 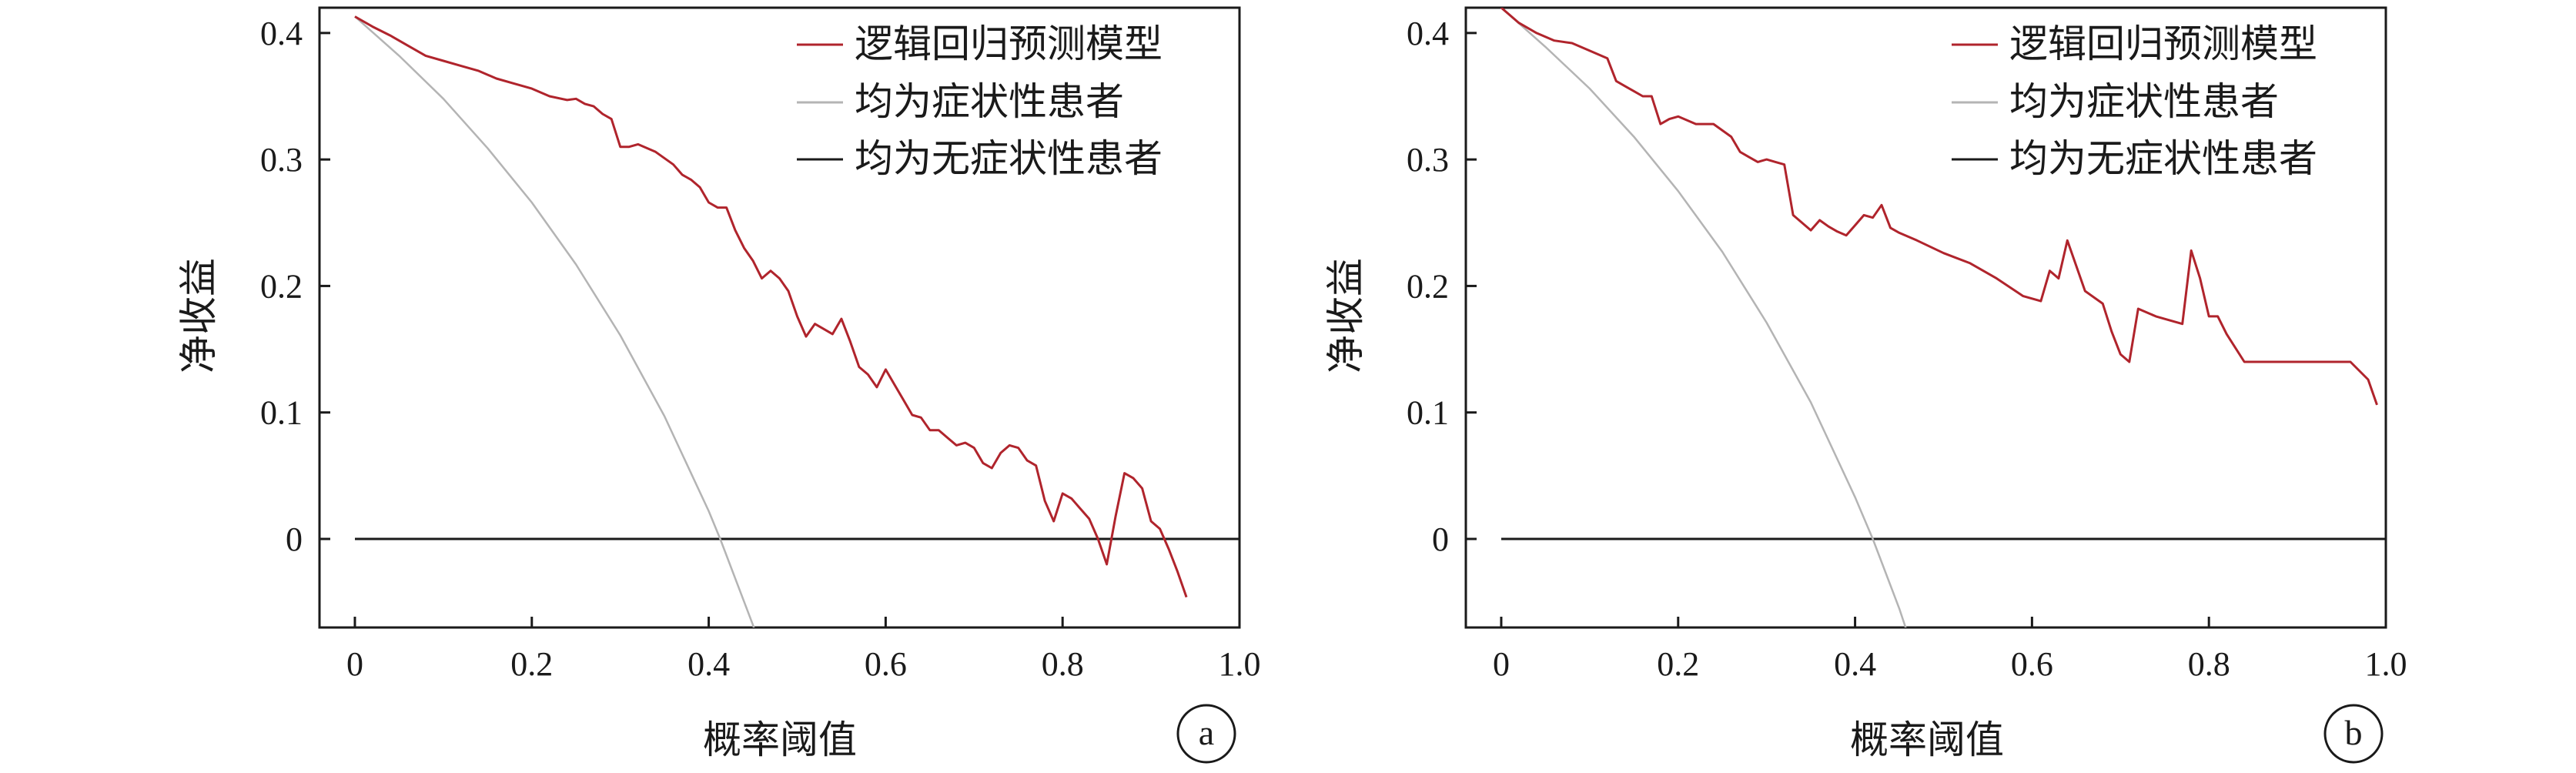 I want to click on panel-label-badge: b, so click(x=2353, y=734).